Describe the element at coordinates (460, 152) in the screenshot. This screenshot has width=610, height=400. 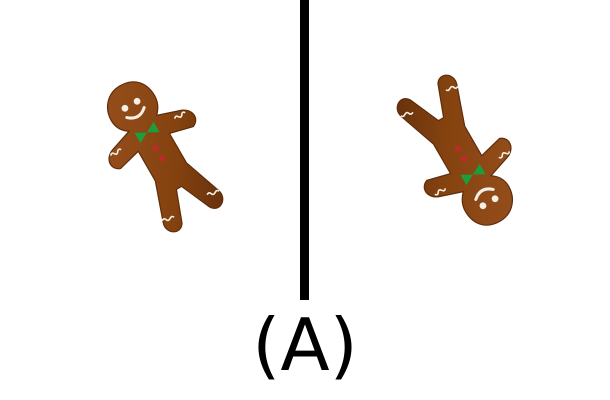
I see `gingerbread-man-right-icon` at that location.